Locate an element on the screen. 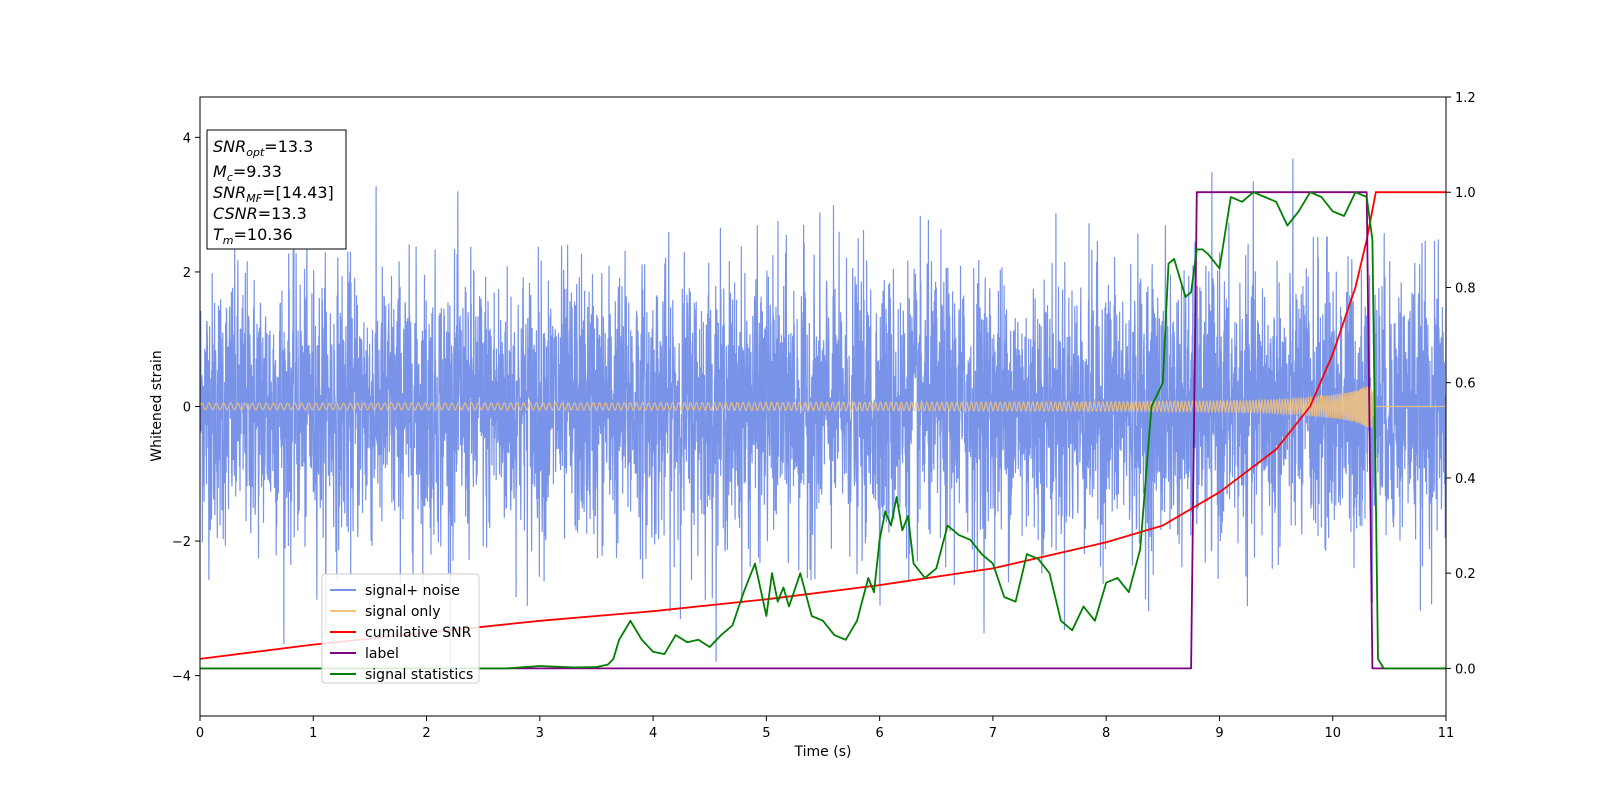 The image size is (1600, 800). x-tick-label: 3 is located at coordinates (540, 733).